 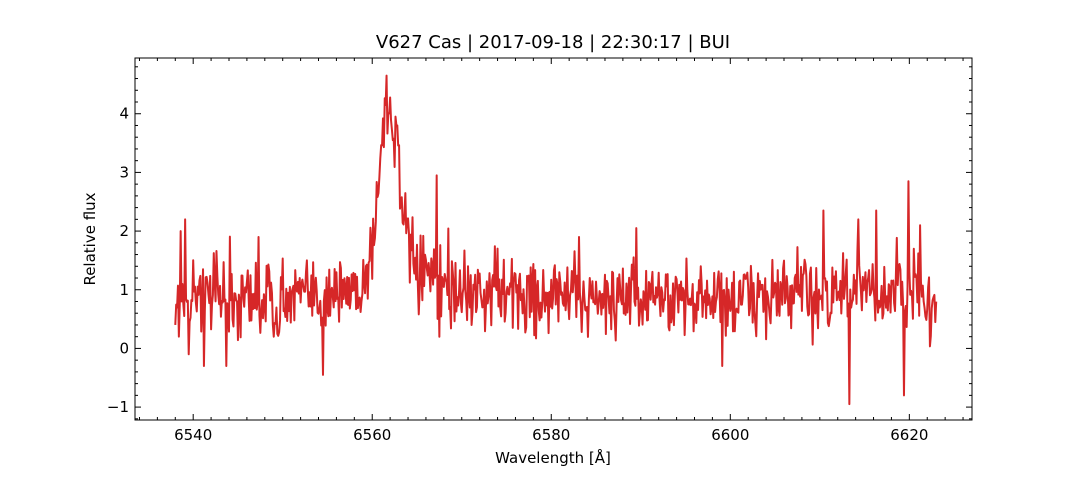 I want to click on x-tick-label: 6600, so click(x=730, y=435).